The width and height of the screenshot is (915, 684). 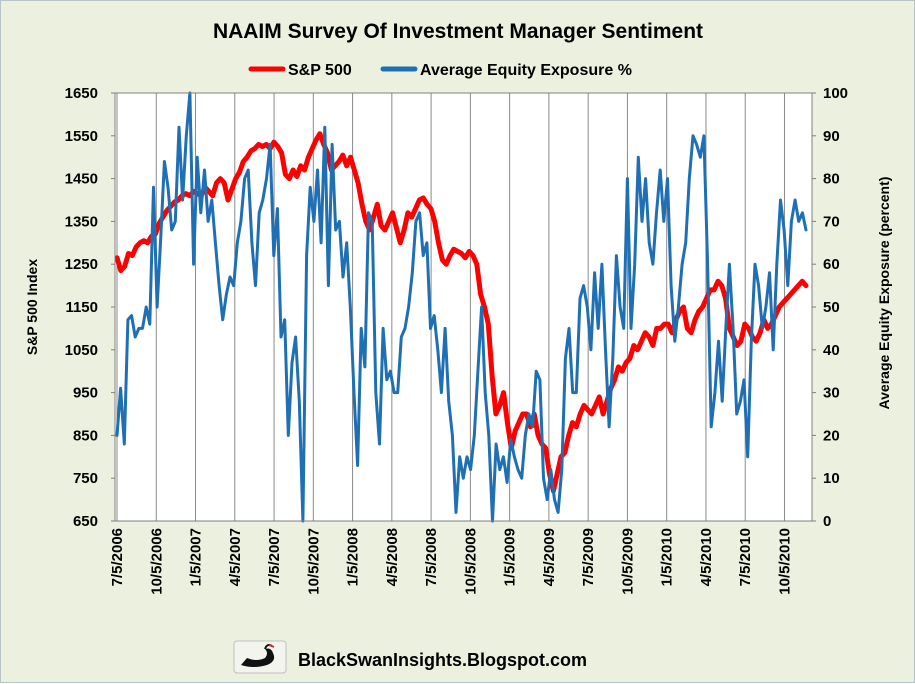 What do you see at coordinates (745, 557) in the screenshot?
I see `x-tick-label: 7/5/2010` at bounding box center [745, 557].